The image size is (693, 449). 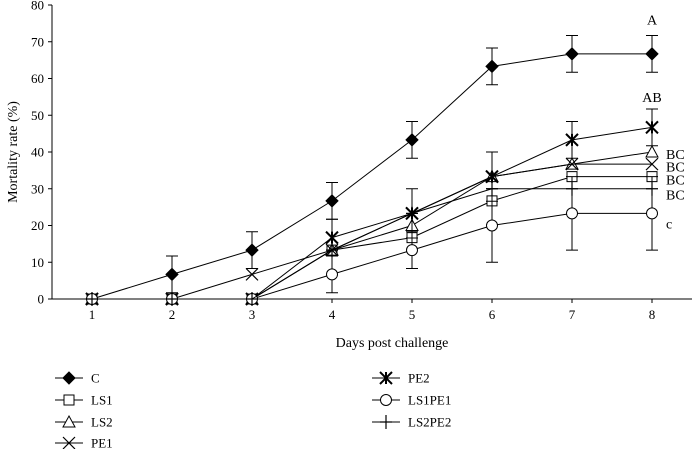 What do you see at coordinates (651, 98) in the screenshot?
I see `significance-label: AB` at bounding box center [651, 98].